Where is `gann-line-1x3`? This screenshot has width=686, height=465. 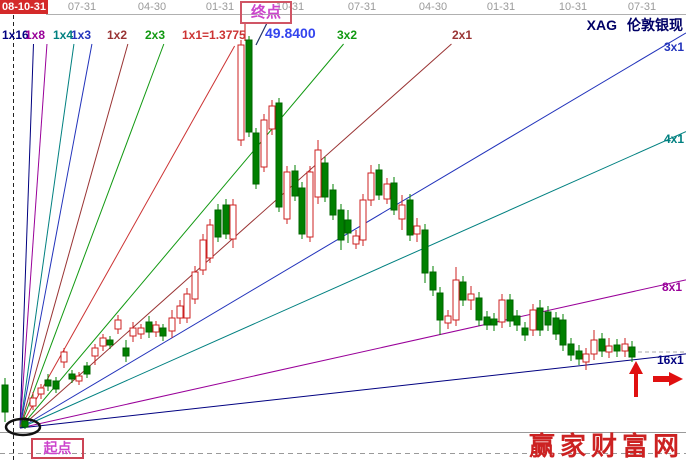 gann-line-1x3 is located at coordinates (56, 236).